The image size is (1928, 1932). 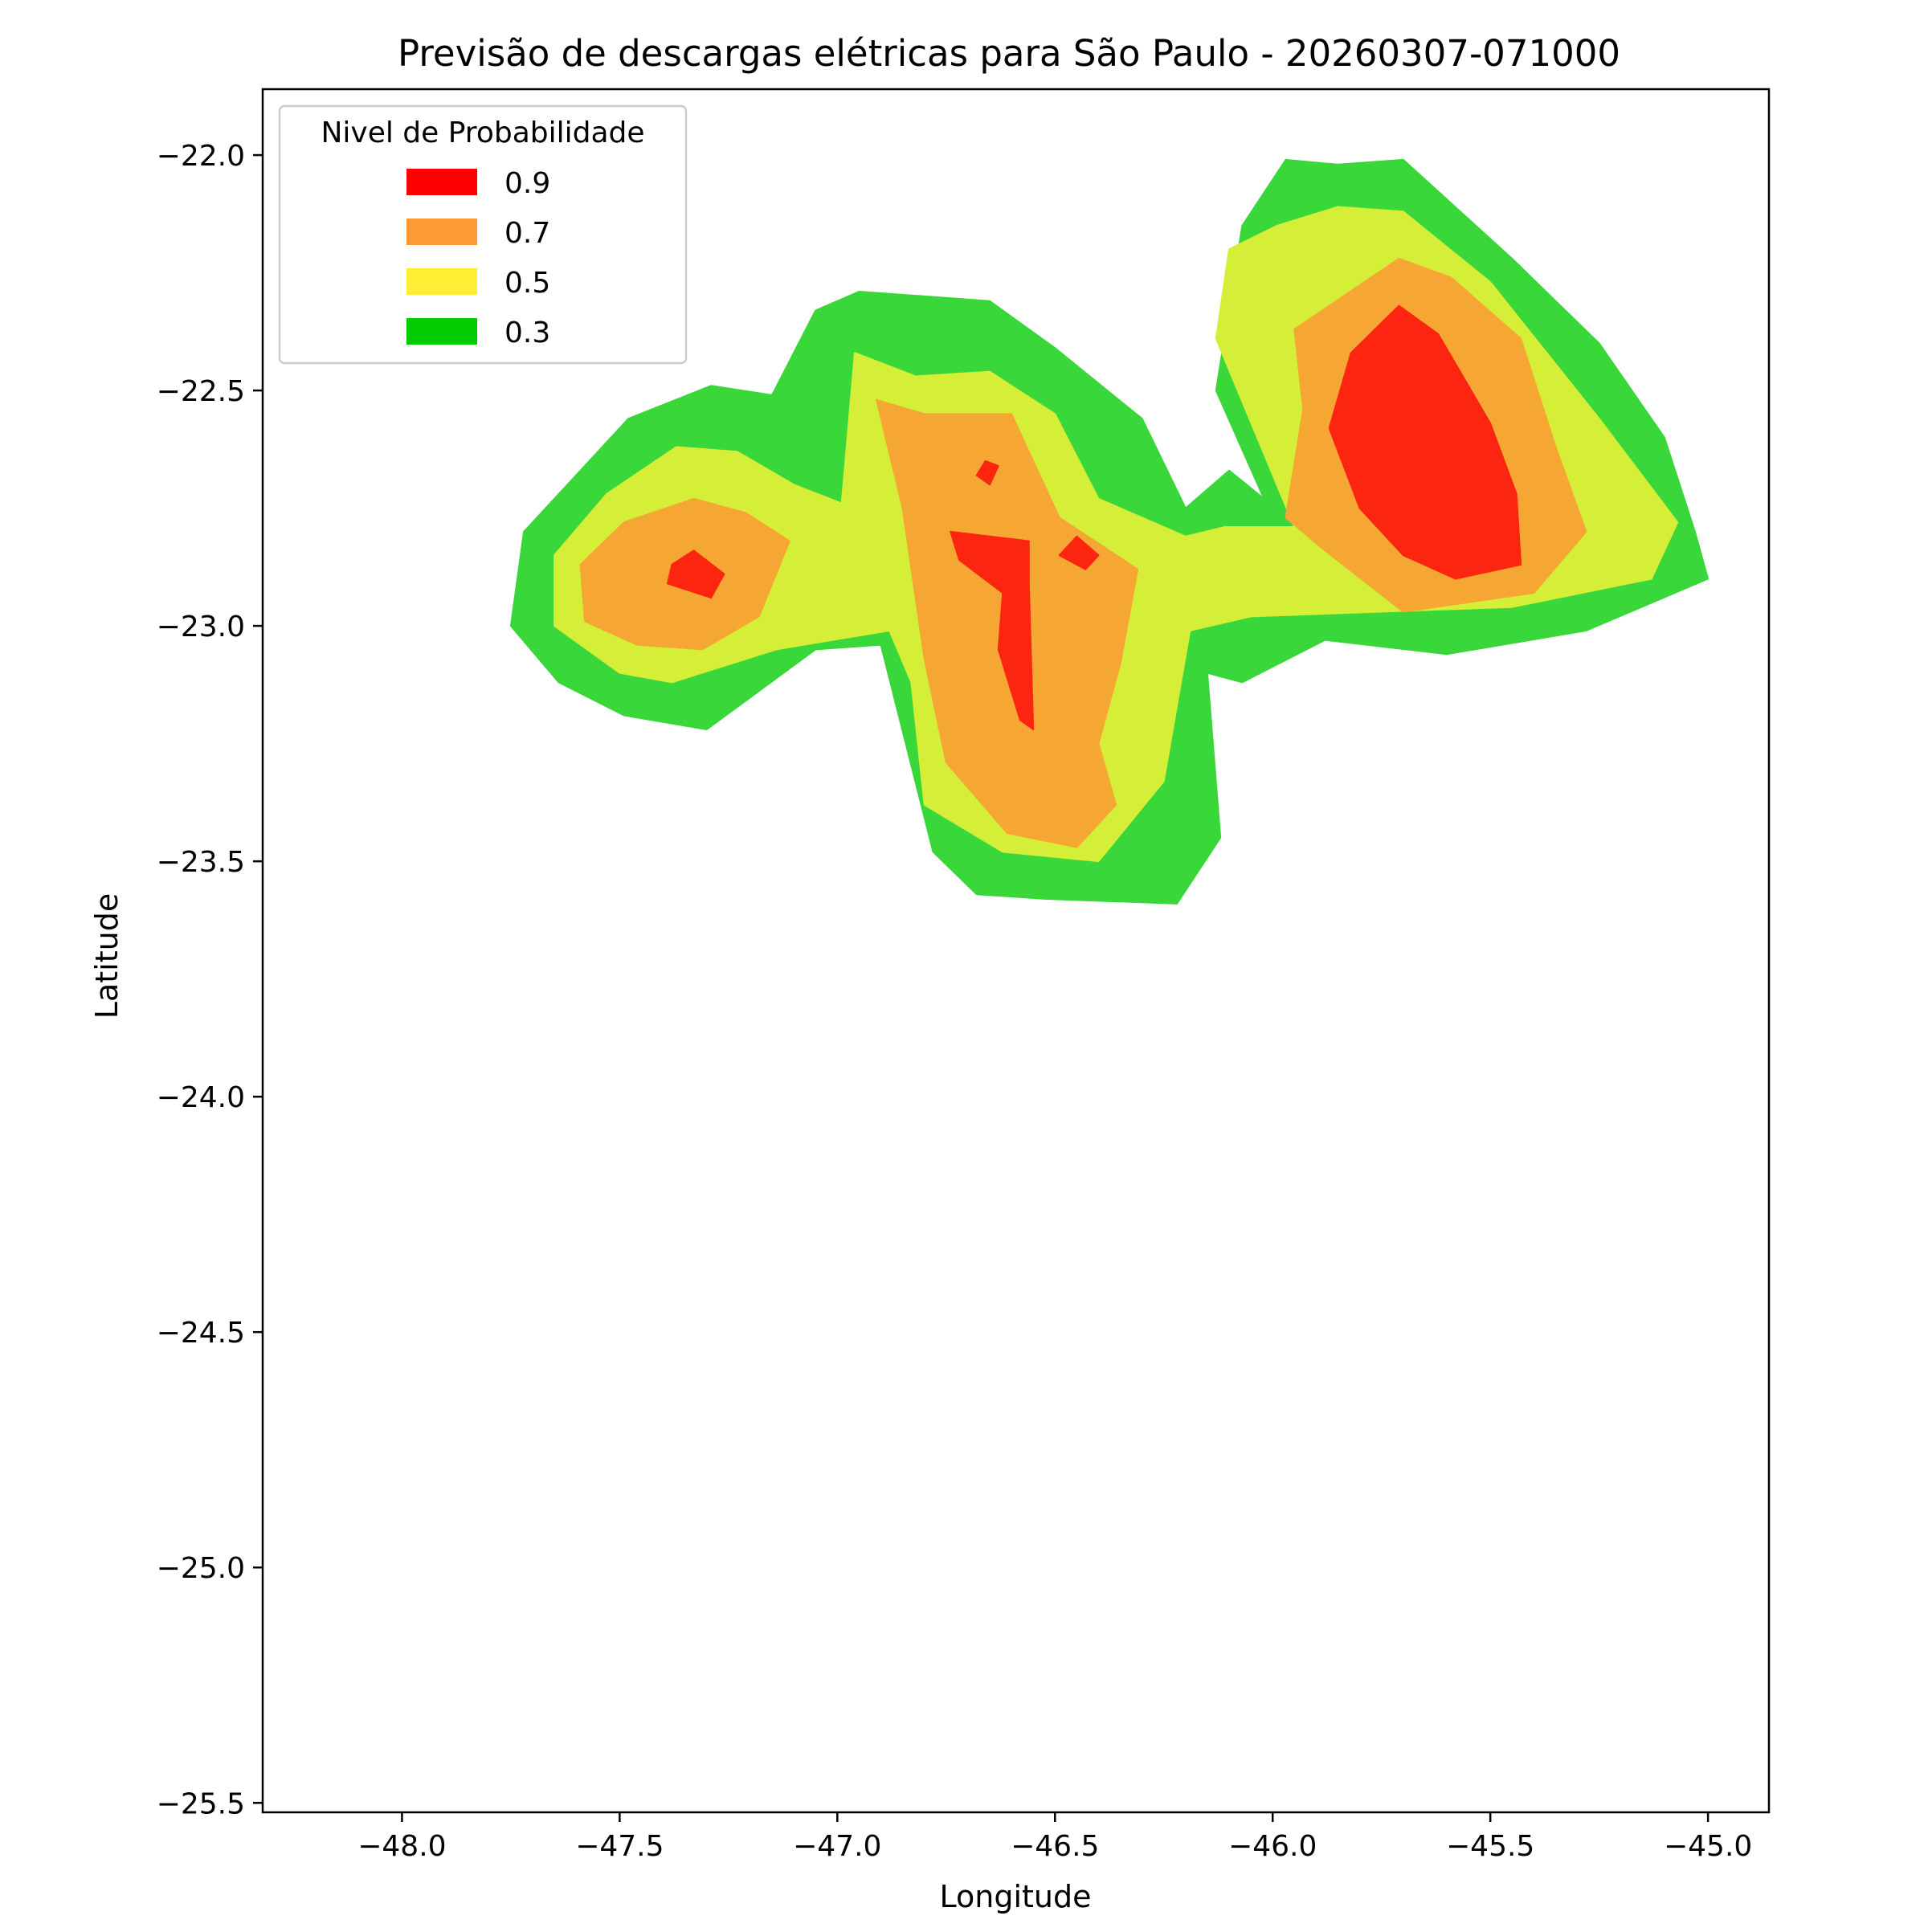 What do you see at coordinates (837, 1846) in the screenshot?
I see `x-tick-label: −47.0` at bounding box center [837, 1846].